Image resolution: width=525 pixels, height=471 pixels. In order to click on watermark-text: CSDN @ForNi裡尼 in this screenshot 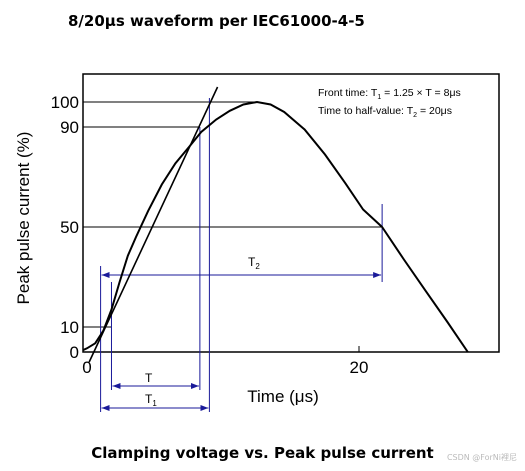, I will do `click(481, 457)`.